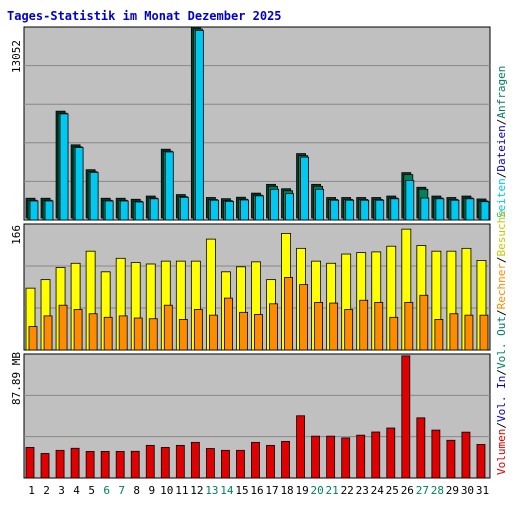 This screenshot has width=512, height=505. Describe the element at coordinates (437, 490) in the screenshot. I see `day-label: 28` at that location.